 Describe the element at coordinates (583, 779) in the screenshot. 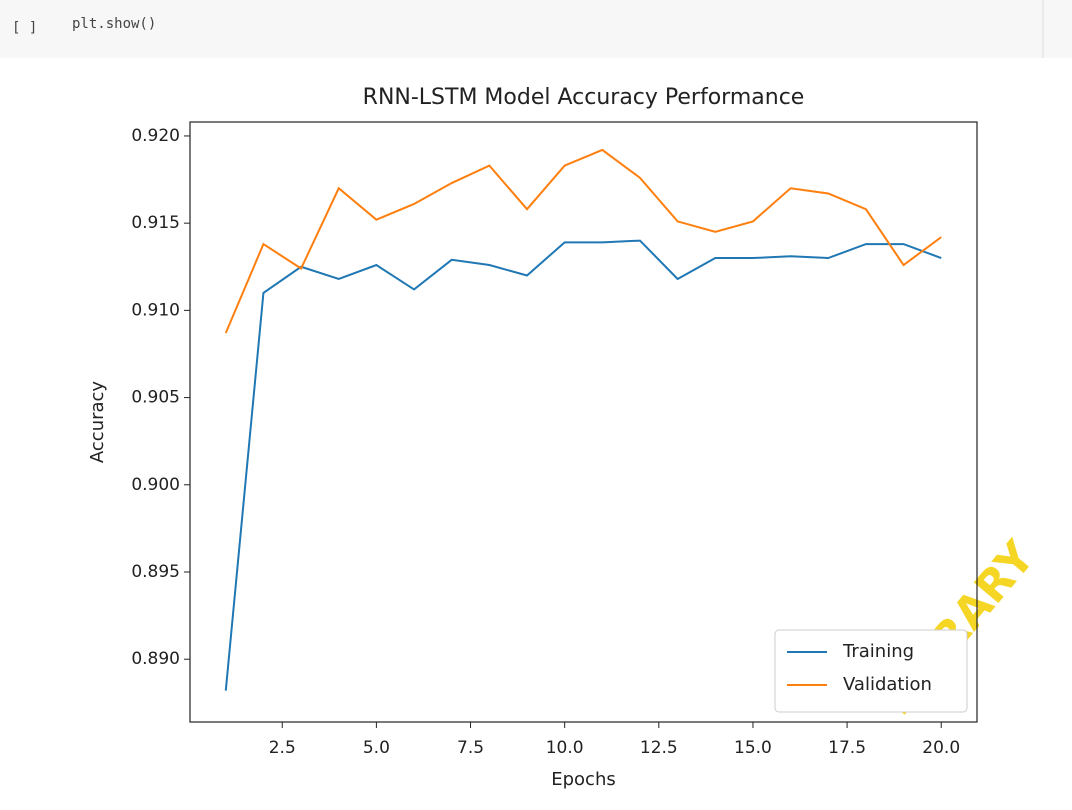

I see `x-axis-label: Epochs` at that location.